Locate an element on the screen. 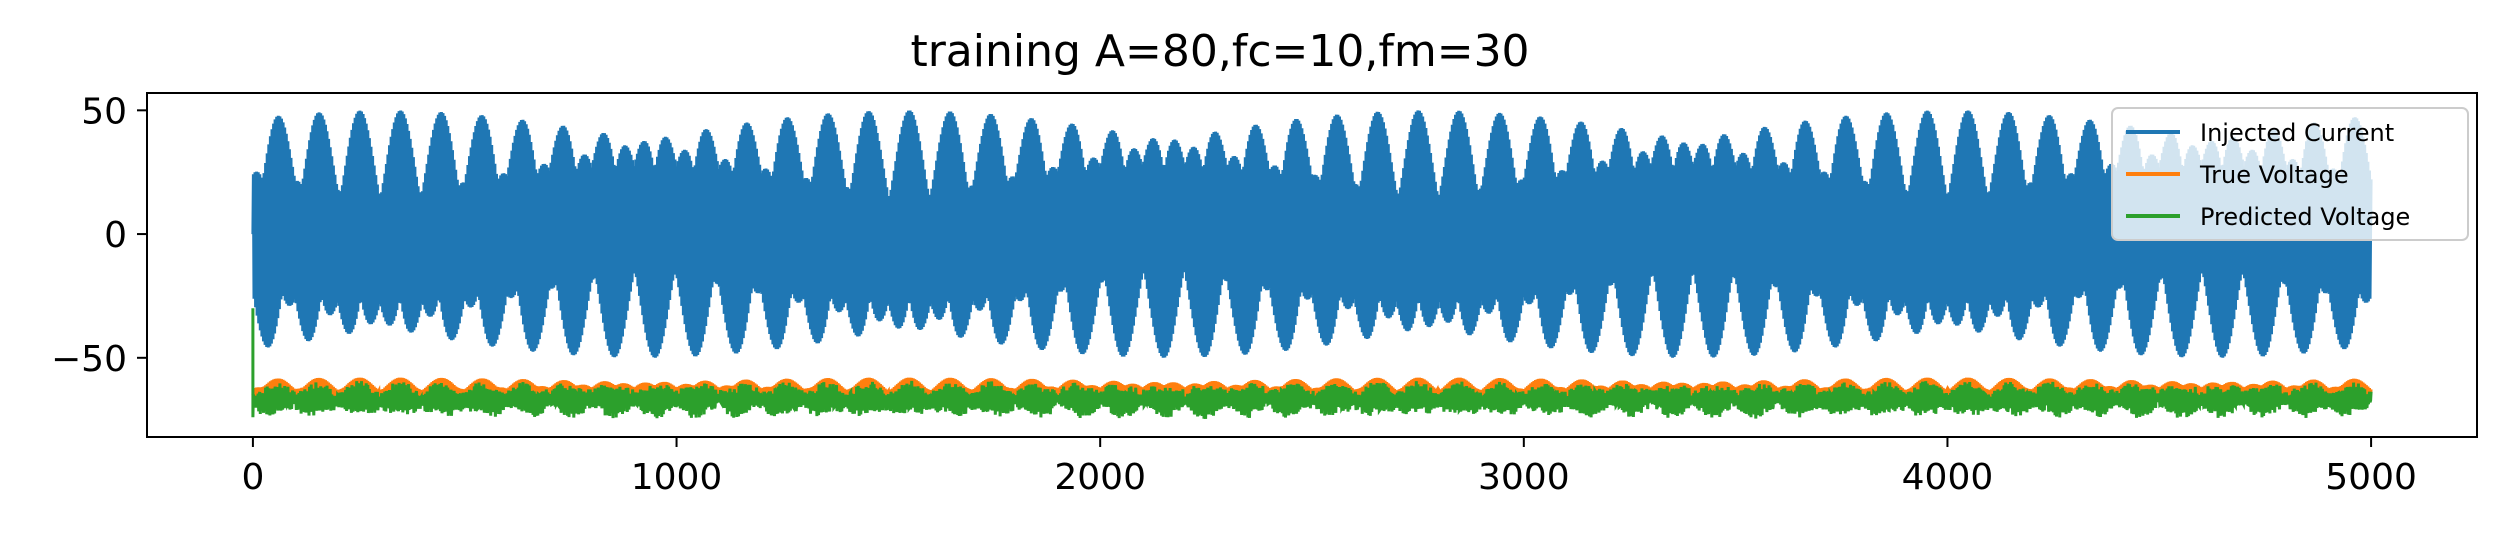 Image resolution: width=2502 pixels, height=540 pixels. y-tick-label: −50 is located at coordinates (89, 359).